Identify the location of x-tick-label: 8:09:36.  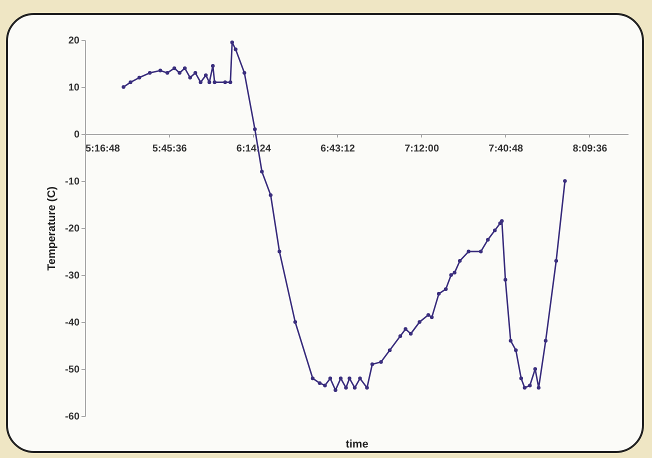
(590, 149).